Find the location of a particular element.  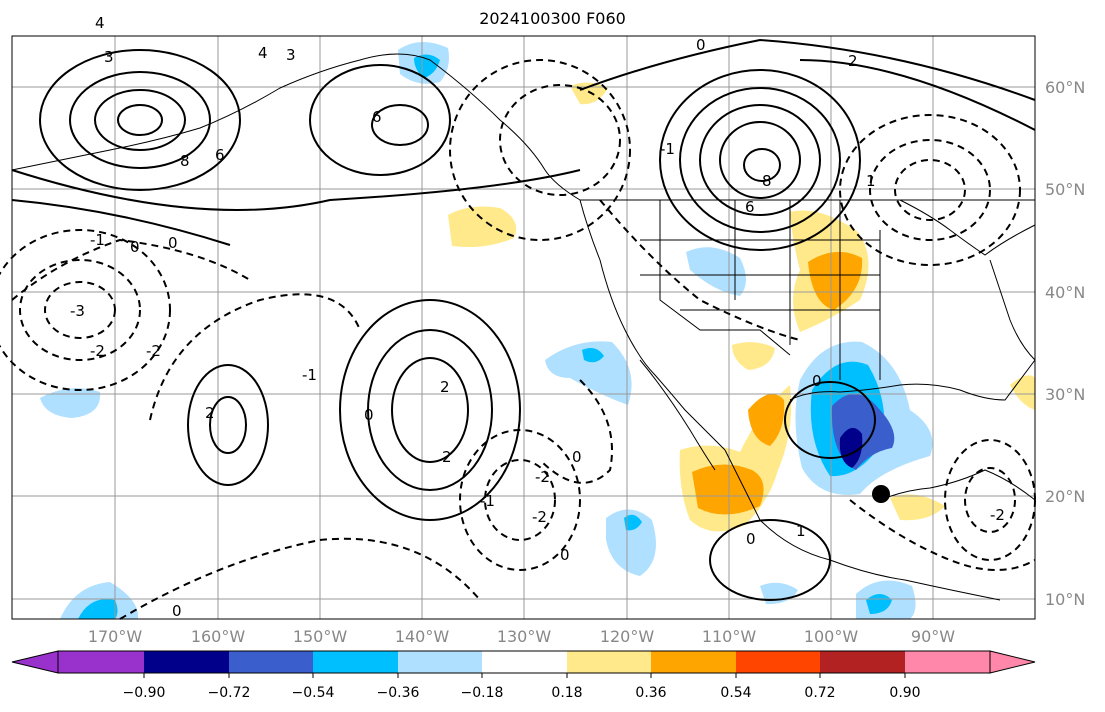

shade-orange-mexico is located at coordinates (728, 489).